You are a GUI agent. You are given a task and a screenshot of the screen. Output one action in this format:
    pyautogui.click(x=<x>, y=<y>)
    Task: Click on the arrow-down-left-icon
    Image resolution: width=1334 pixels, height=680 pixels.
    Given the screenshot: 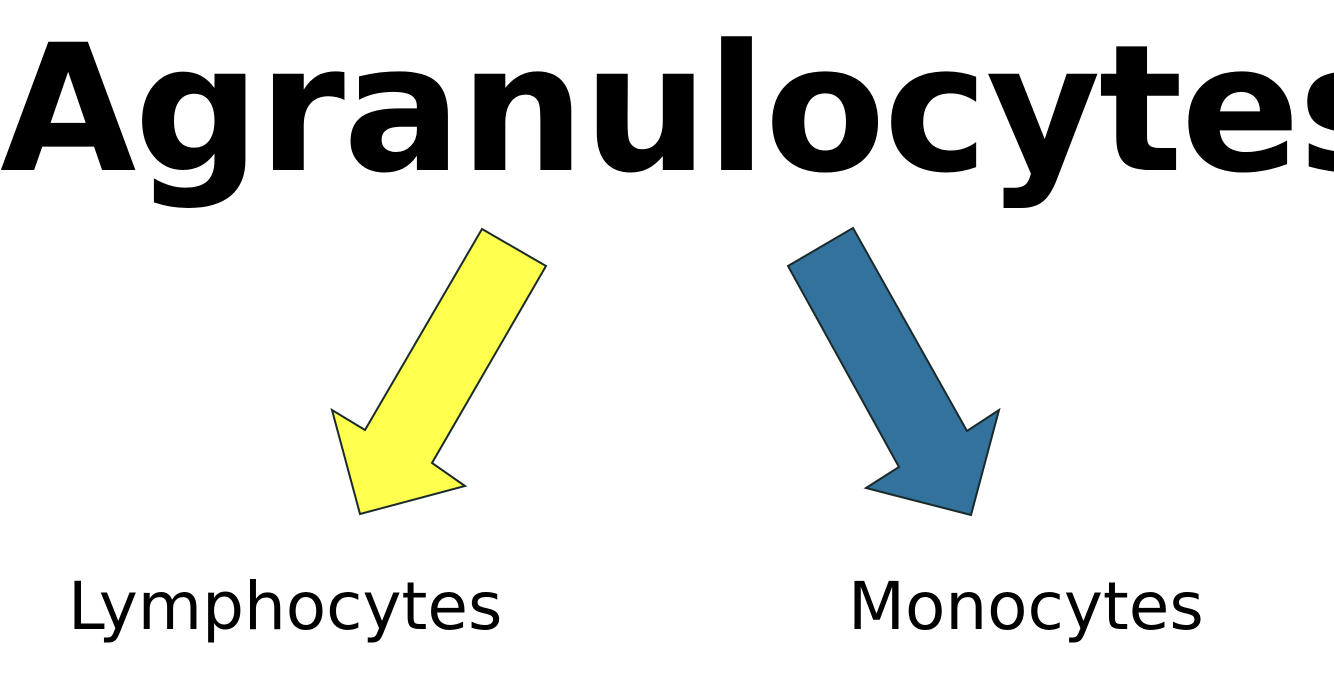 What is the action you would take?
    pyautogui.click(x=439, y=371)
    